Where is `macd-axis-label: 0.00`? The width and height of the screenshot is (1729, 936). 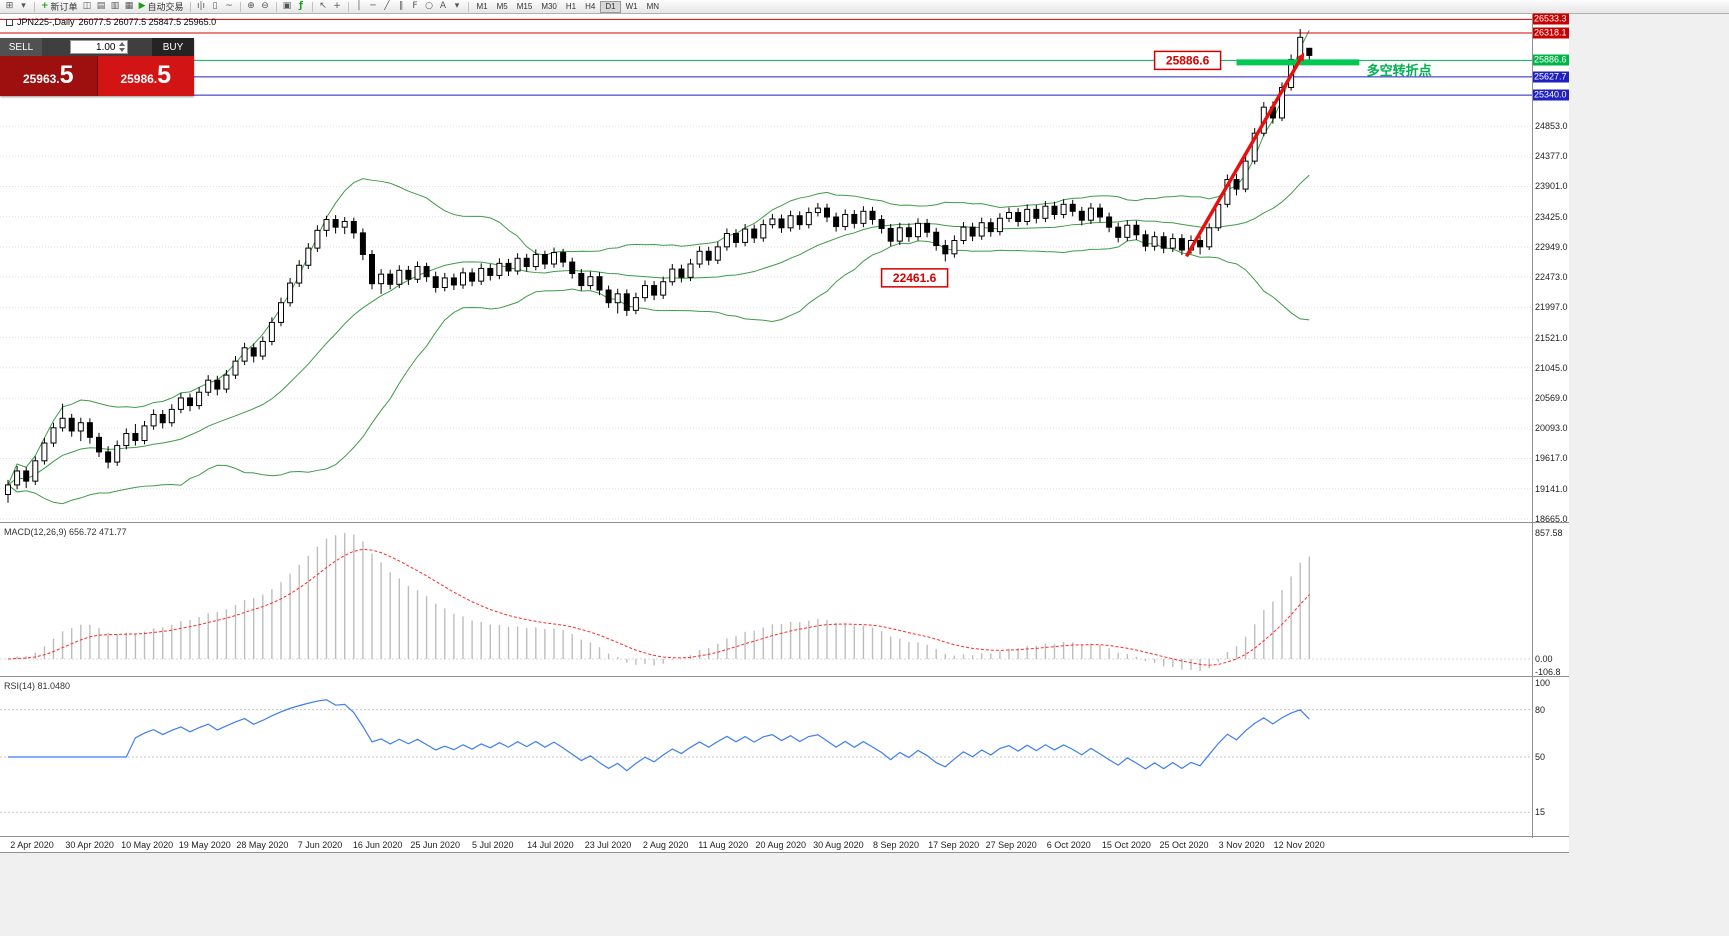
macd-axis-label: 0.00 is located at coordinates (1544, 659).